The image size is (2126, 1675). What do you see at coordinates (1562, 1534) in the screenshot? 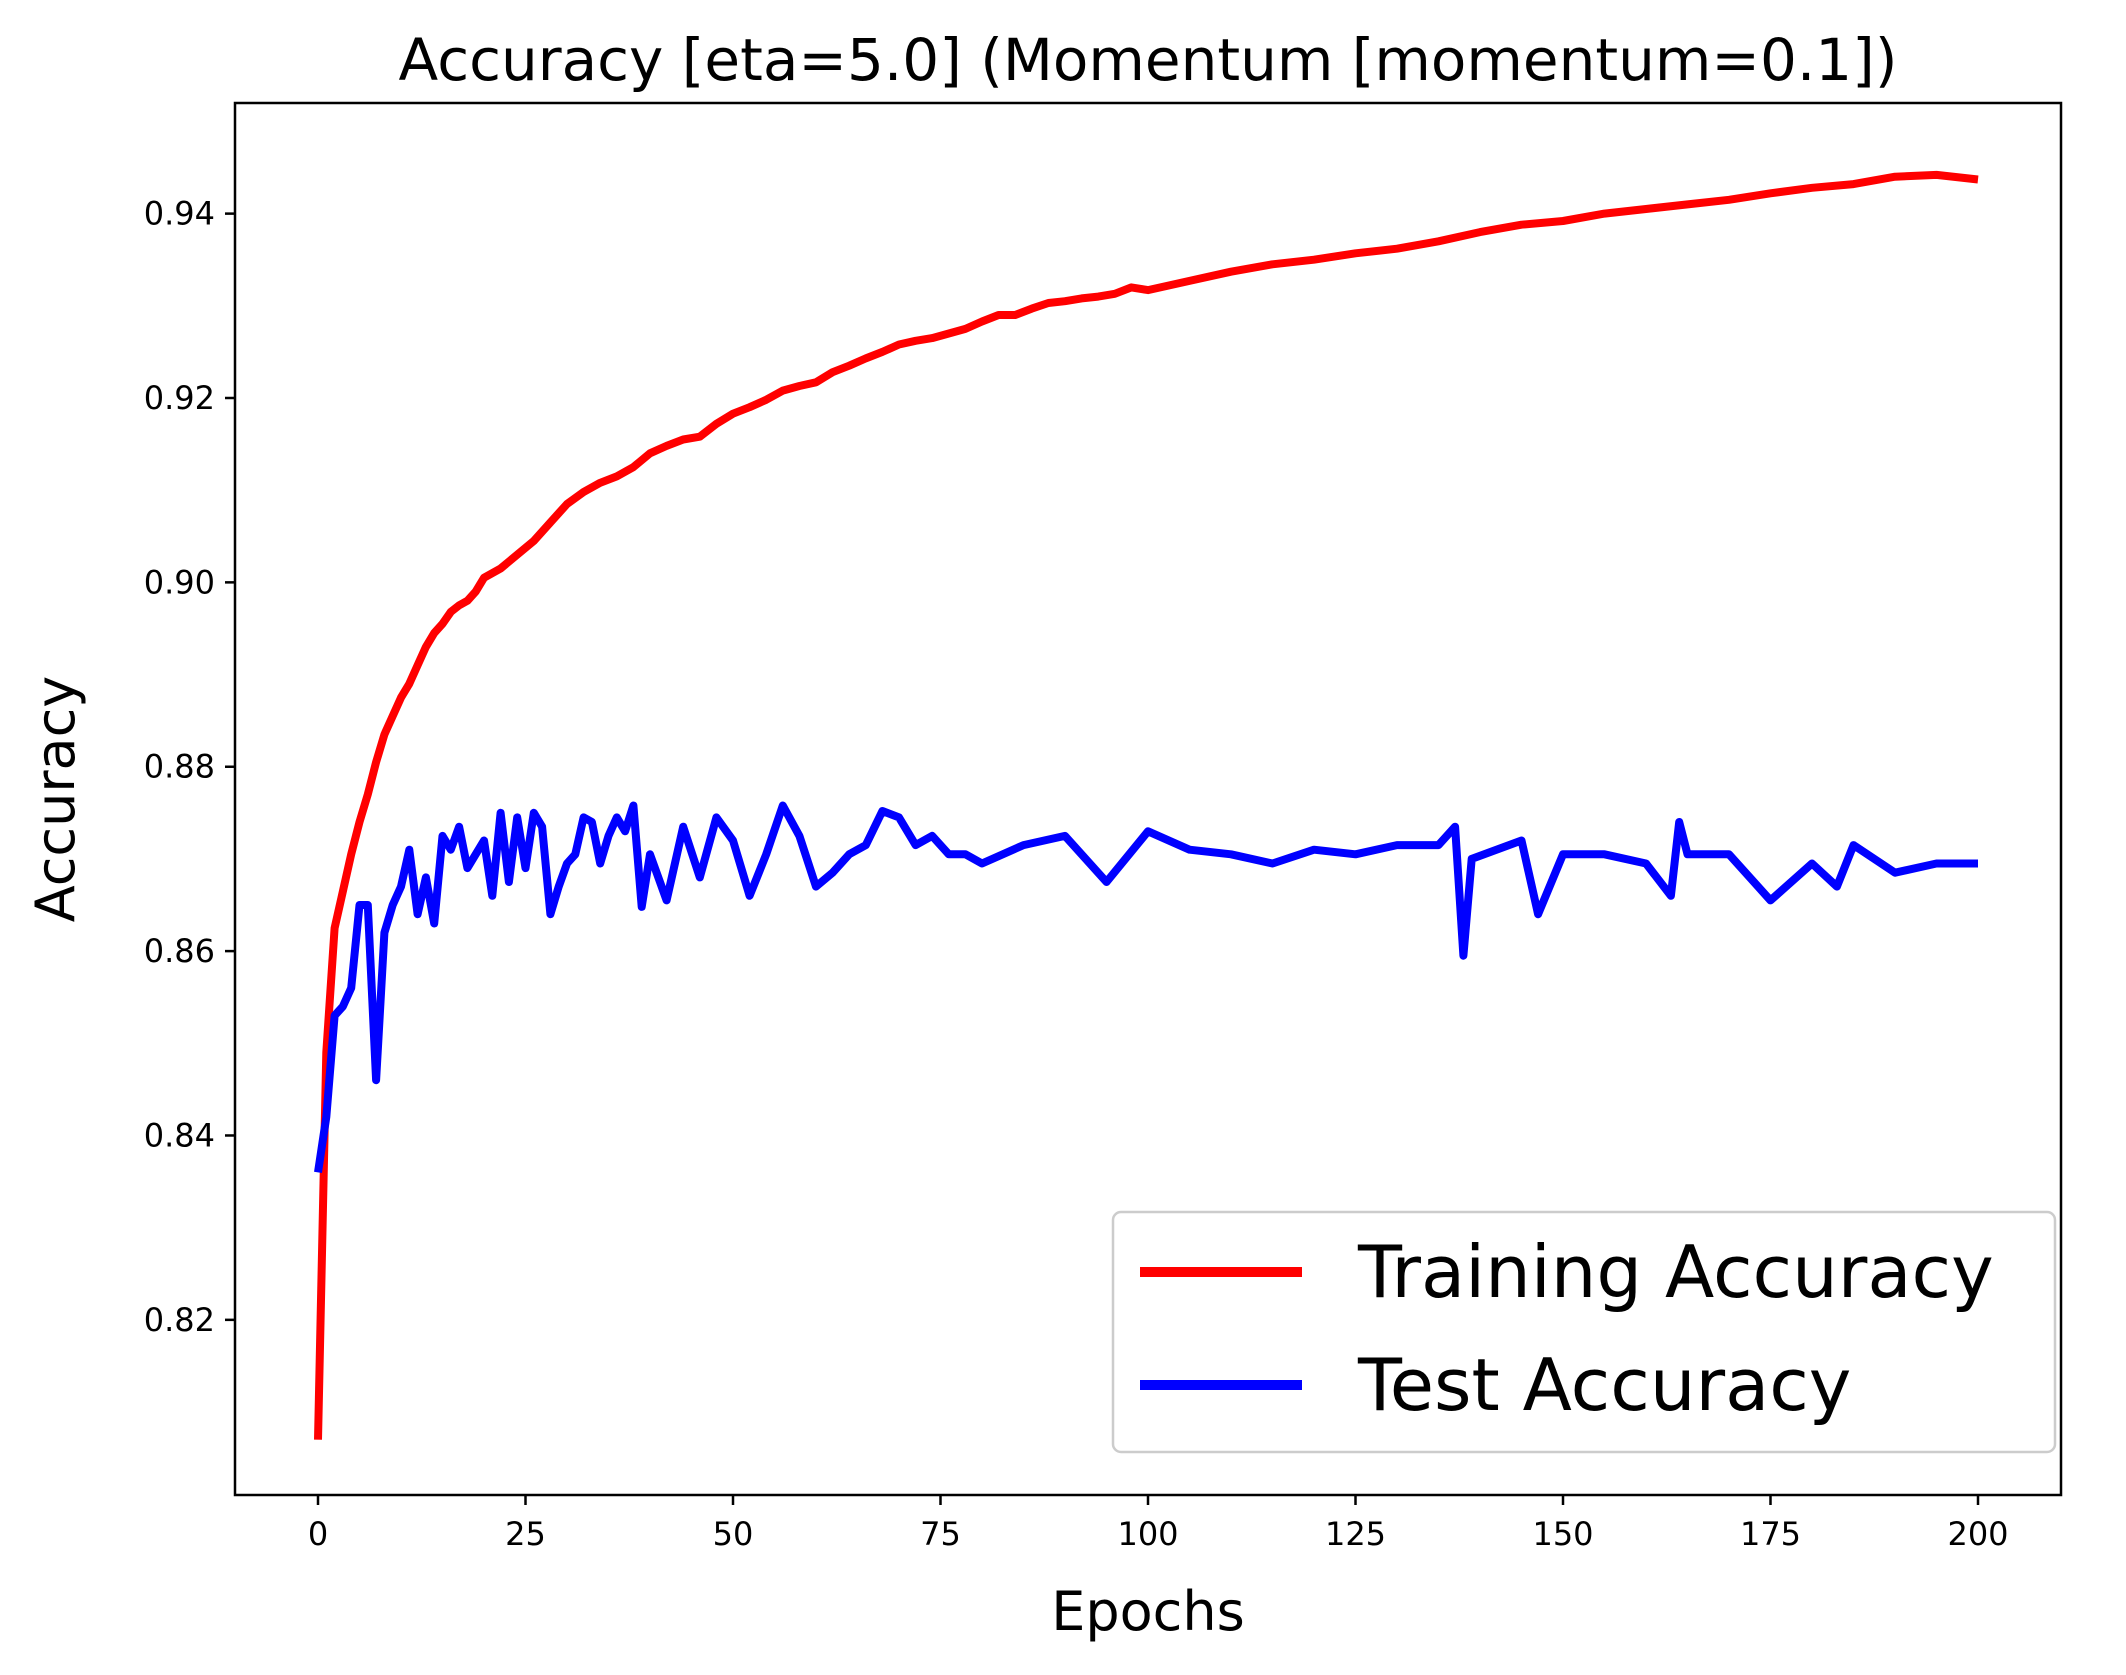
I see `x-tick-label: 150` at bounding box center [1562, 1534].